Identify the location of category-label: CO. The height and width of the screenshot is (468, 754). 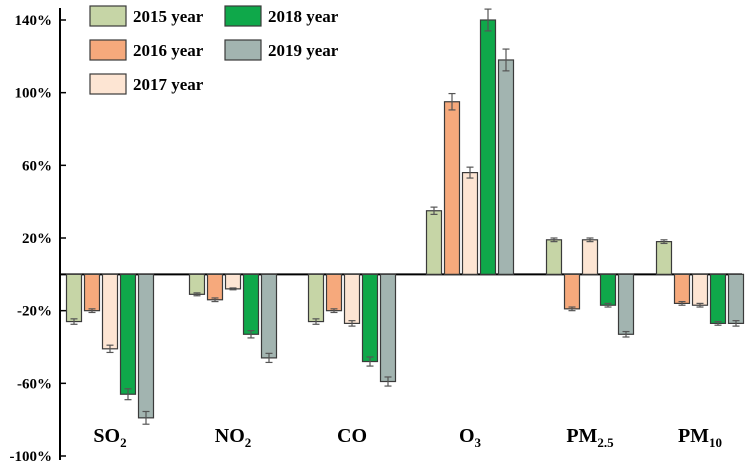
(352, 436).